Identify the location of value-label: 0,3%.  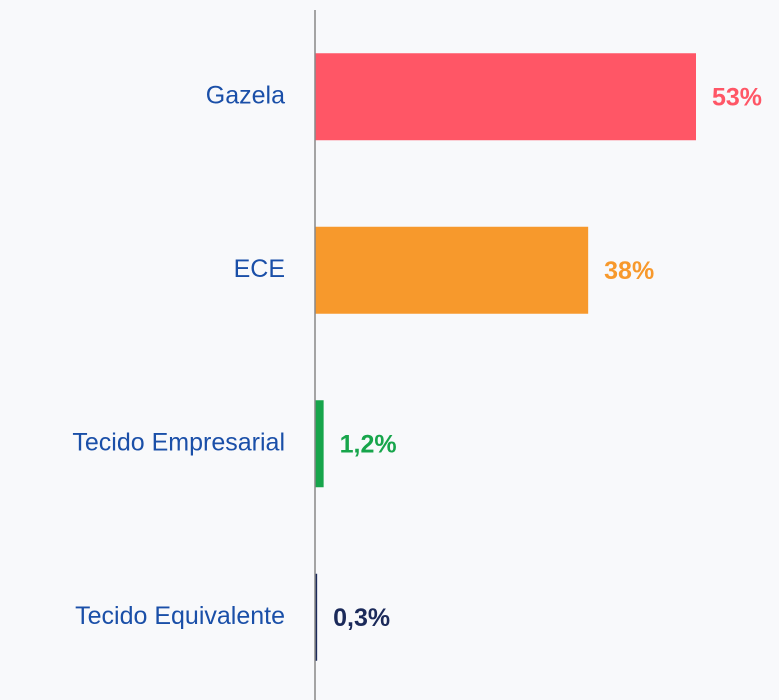
(361, 618).